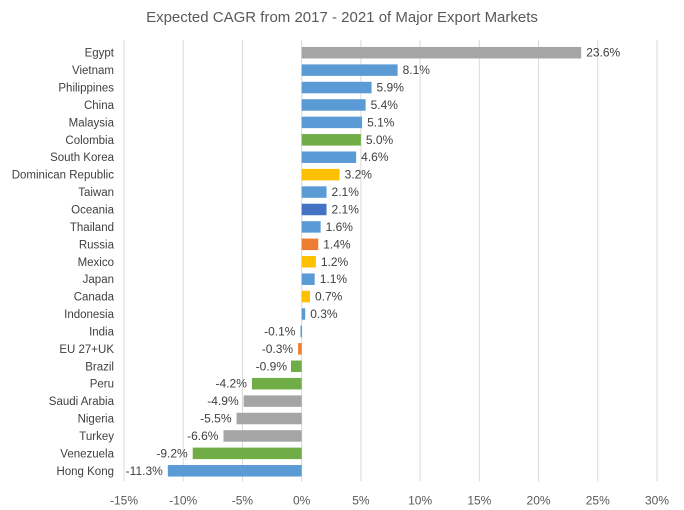 This screenshot has width=684, height=510. I want to click on data-label: -4.9%, so click(223, 401).